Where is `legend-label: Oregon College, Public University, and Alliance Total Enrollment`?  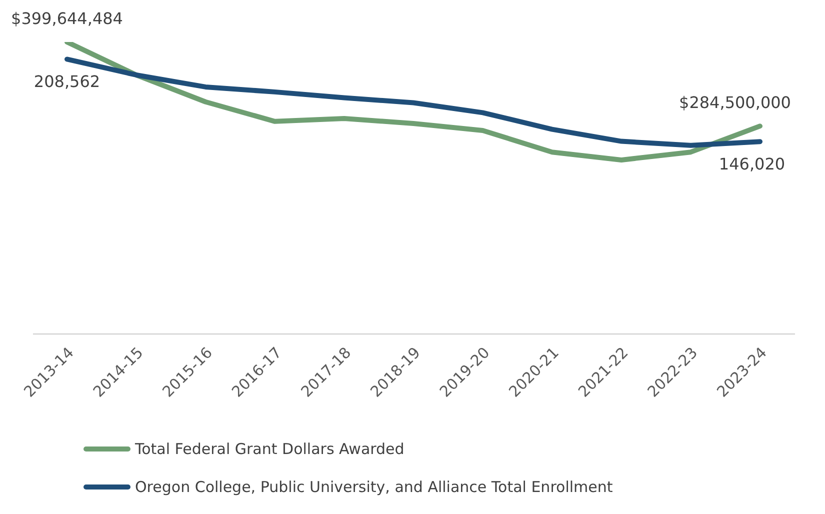 legend-label: Oregon College, Public University, and Alliance Total Enrollment is located at coordinates (374, 487).